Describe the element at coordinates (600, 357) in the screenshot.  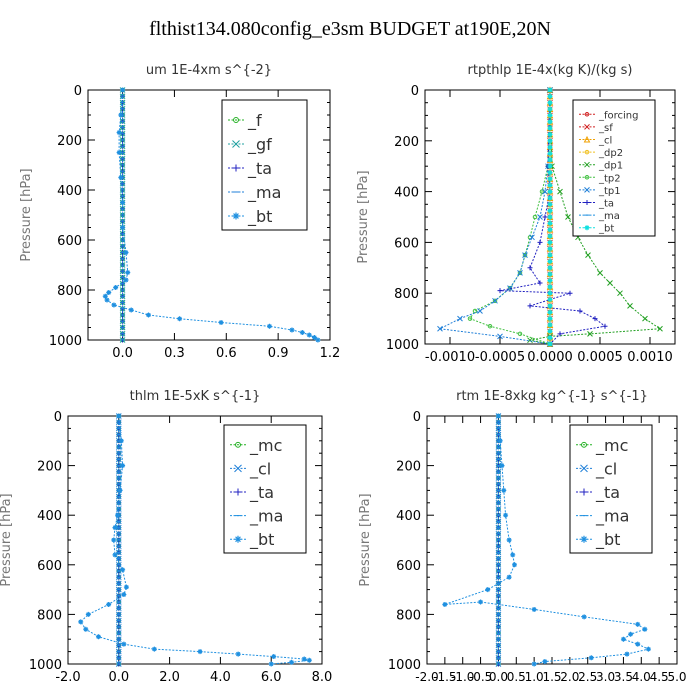
I see `x-tick-label: 0.0005` at that location.